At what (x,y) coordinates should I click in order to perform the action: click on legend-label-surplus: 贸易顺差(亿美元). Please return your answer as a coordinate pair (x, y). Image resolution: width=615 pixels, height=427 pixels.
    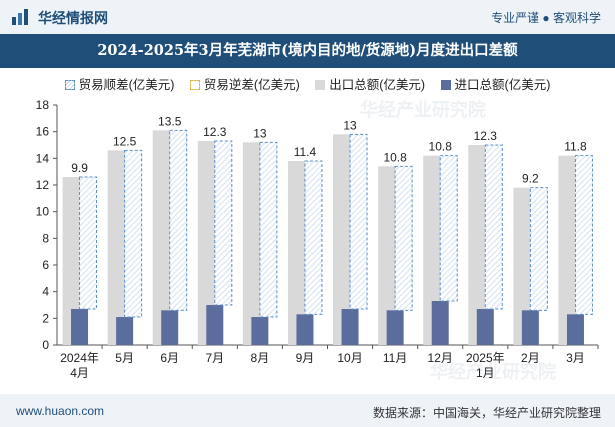
    Looking at the image, I should click on (126, 85).